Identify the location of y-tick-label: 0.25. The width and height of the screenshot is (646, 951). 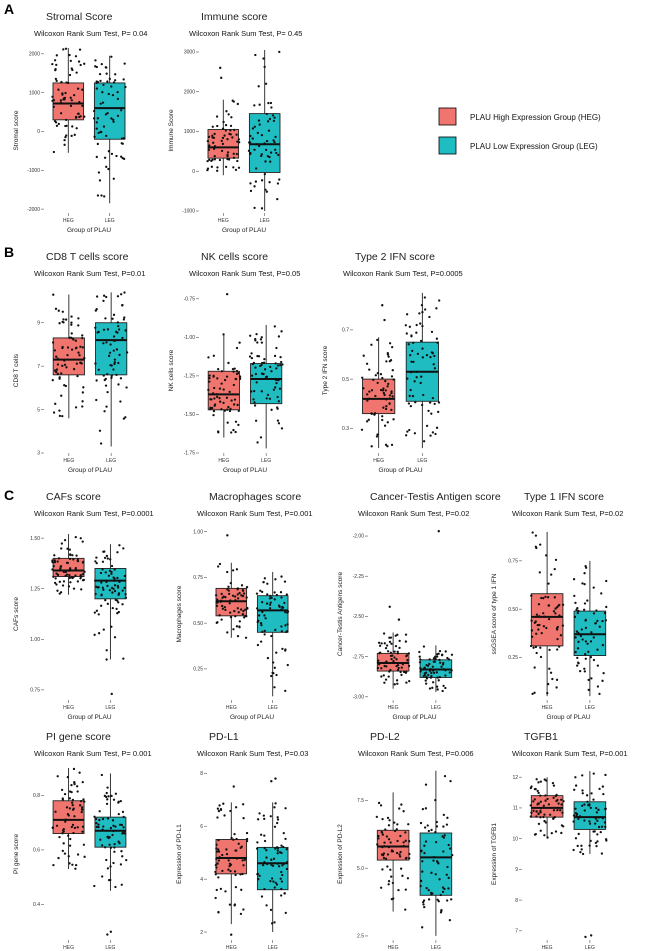
(198, 670).